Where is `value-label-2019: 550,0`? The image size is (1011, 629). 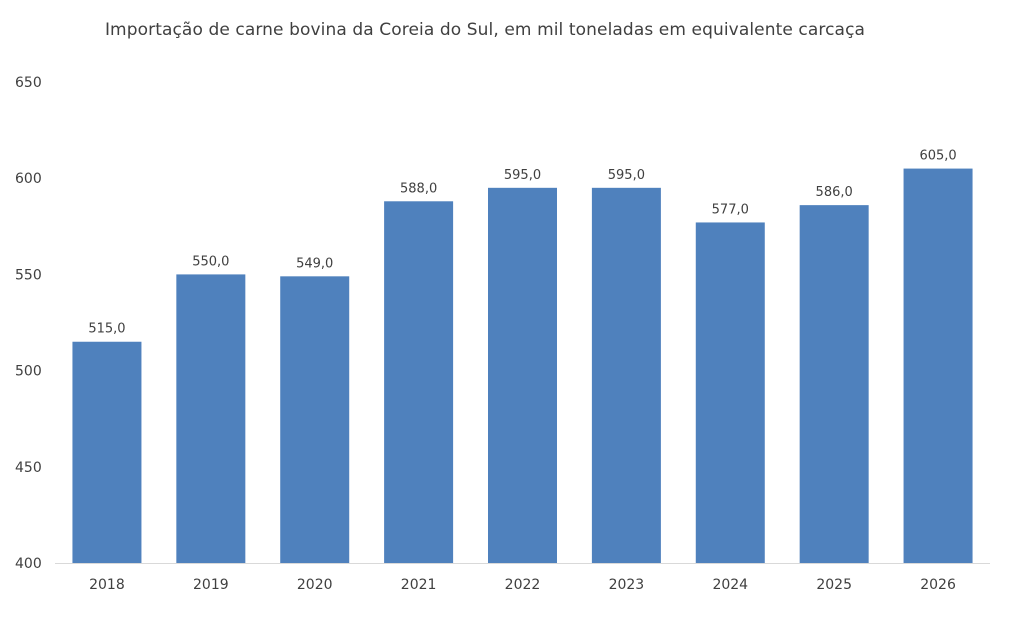
value-label-2019: 550,0 is located at coordinates (210, 261).